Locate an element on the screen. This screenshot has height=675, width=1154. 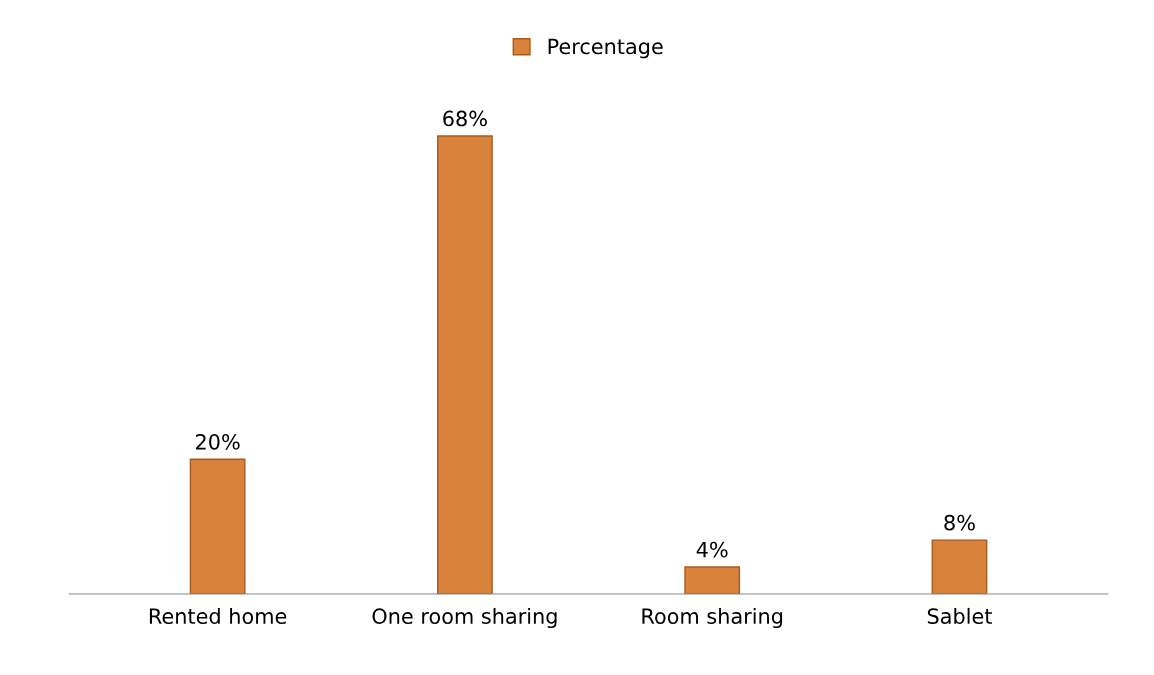
x-tick-label: One room sharing is located at coordinates (464, 618).